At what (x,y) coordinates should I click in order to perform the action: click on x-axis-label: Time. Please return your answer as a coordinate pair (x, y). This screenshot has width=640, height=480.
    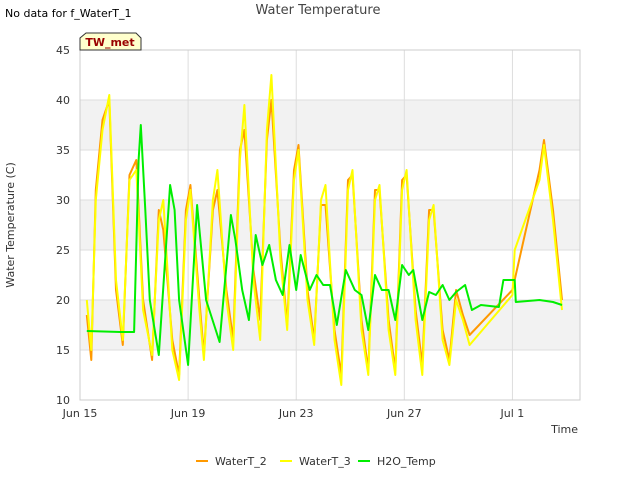
    Looking at the image, I should click on (564, 429).